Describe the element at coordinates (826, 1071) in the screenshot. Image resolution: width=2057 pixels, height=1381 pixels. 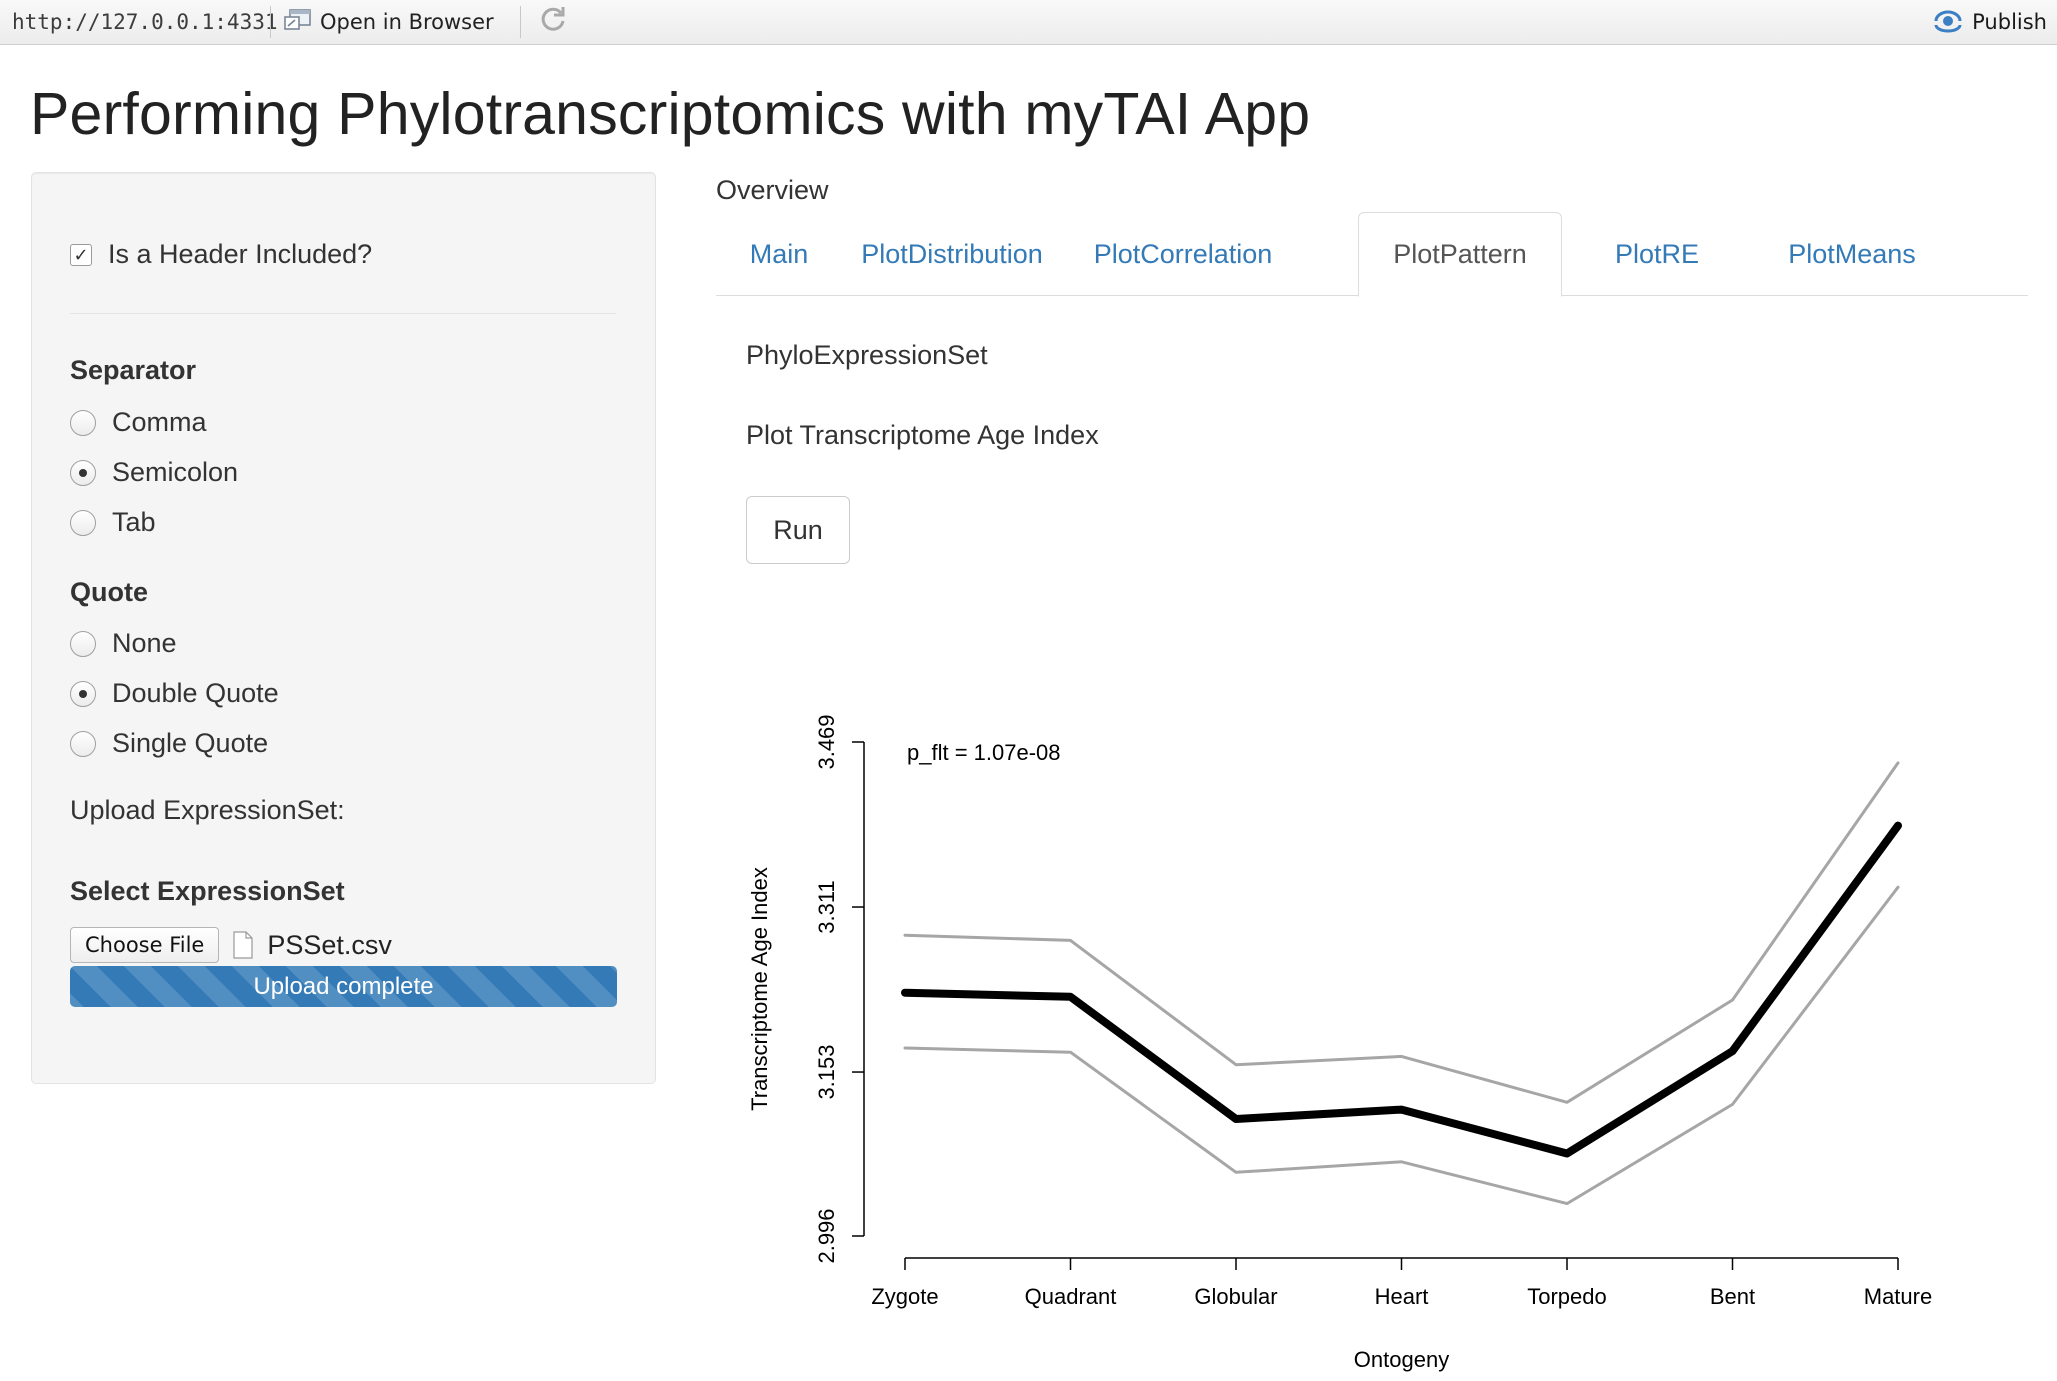
I see `y-tick-label: 3.153` at that location.